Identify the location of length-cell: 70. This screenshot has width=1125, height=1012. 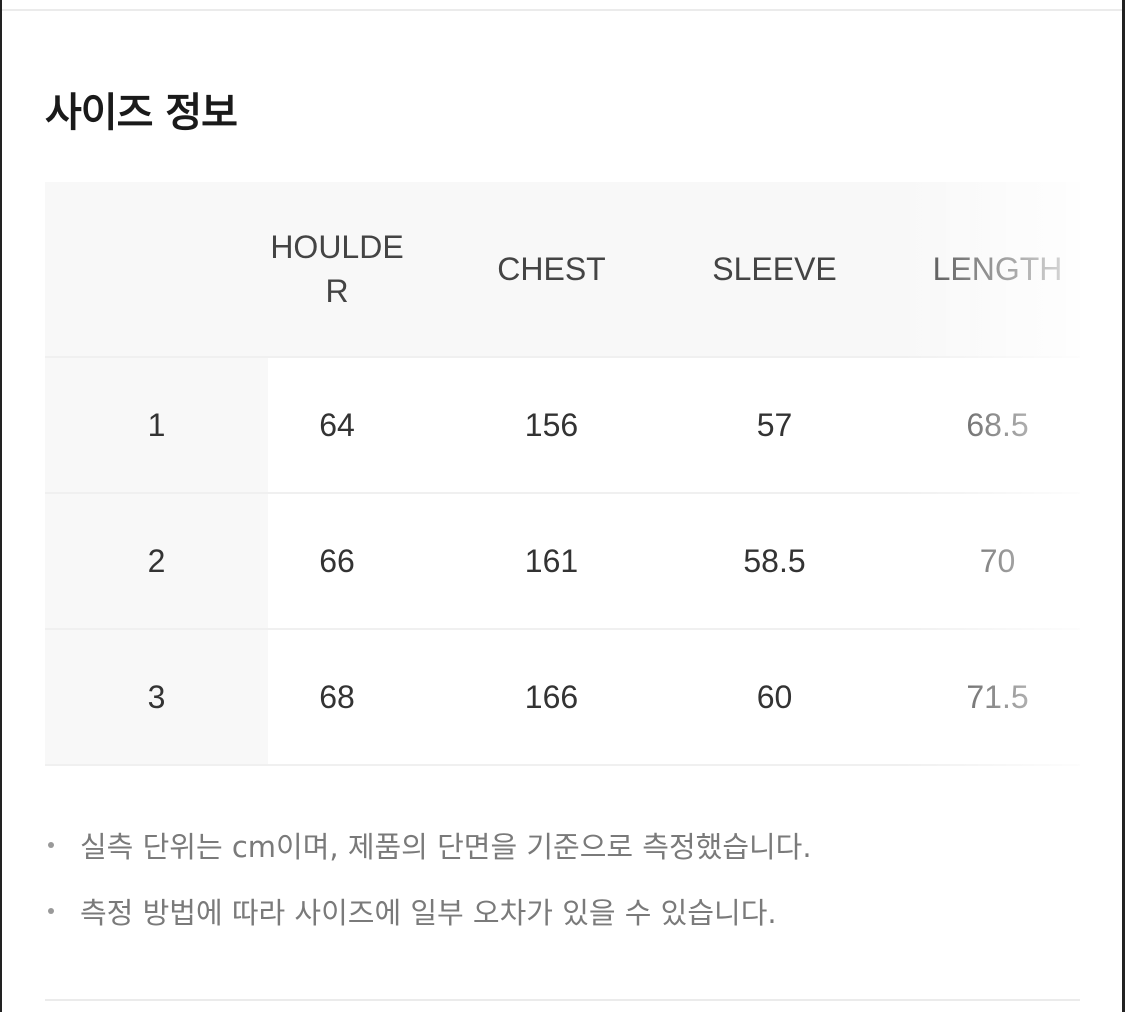
(997, 560).